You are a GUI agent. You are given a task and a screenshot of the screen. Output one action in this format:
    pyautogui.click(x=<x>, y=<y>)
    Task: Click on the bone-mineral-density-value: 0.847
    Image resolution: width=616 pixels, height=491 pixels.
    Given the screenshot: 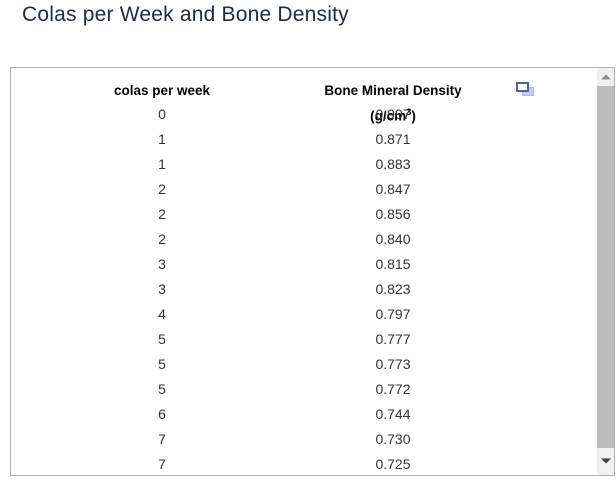 What is the action you would take?
    pyautogui.click(x=393, y=189)
    